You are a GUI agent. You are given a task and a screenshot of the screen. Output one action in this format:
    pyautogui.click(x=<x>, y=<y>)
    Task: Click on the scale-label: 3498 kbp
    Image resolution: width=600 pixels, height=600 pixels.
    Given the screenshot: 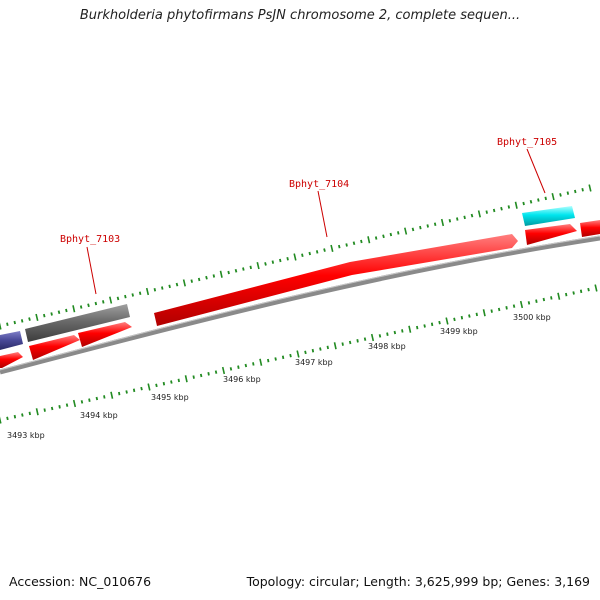 What is the action you would take?
    pyautogui.click(x=387, y=346)
    